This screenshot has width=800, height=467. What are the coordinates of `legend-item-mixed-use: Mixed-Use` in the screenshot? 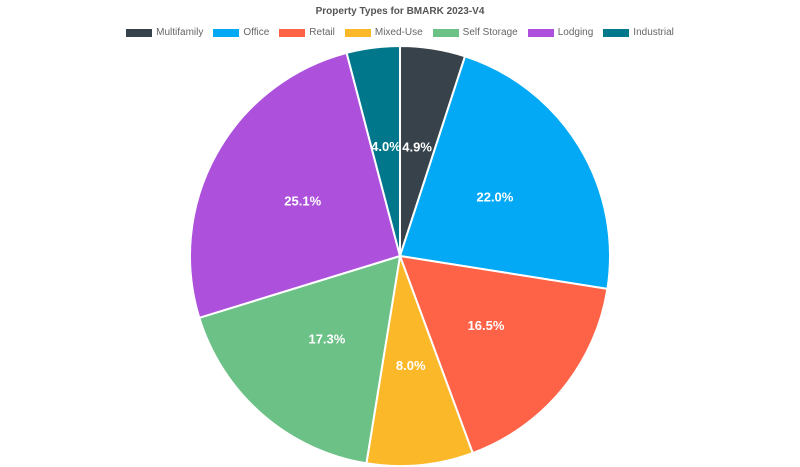 It's located at (383, 32).